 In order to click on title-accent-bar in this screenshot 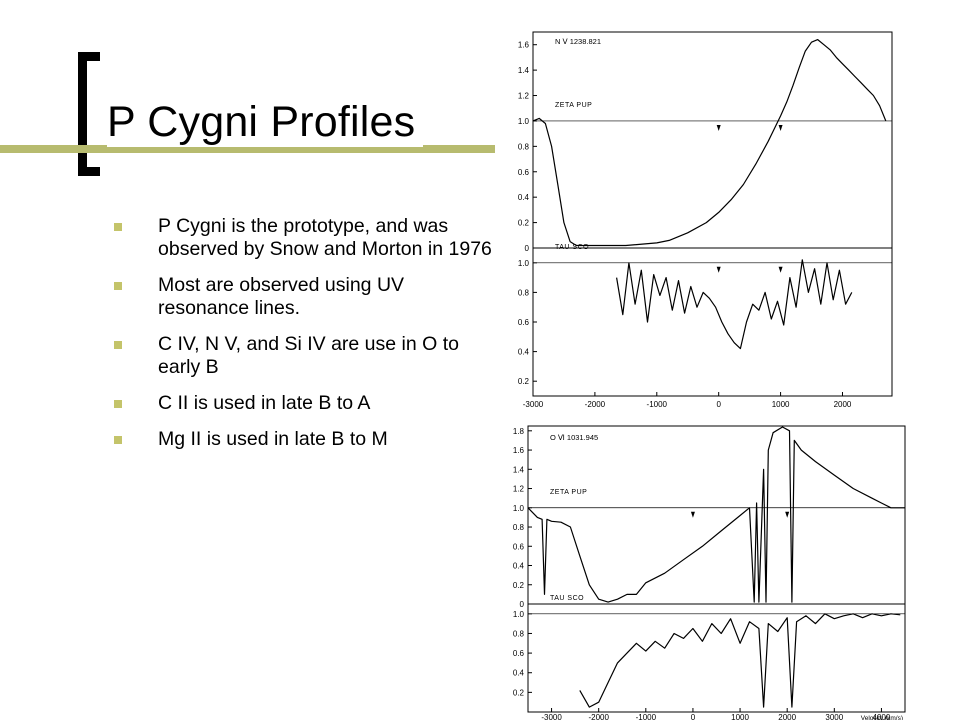, I will do `click(247, 149)`.